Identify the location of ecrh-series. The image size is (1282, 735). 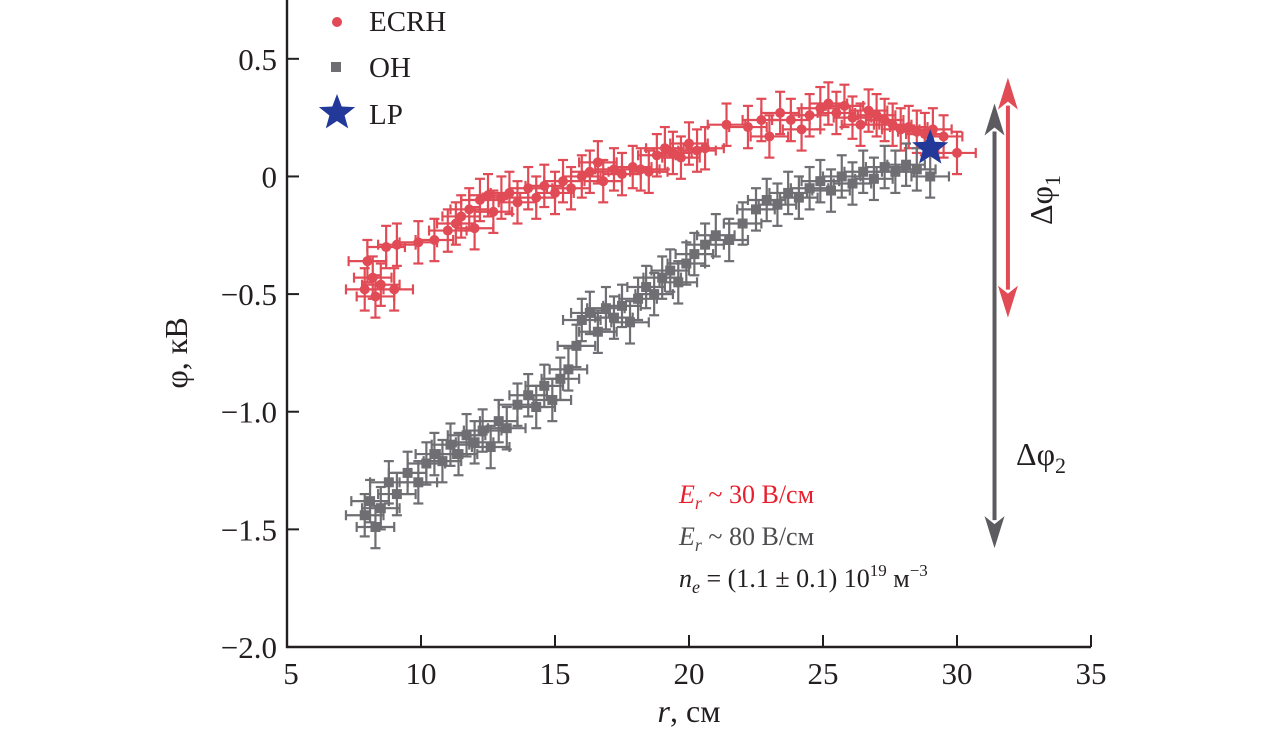
(660, 200).